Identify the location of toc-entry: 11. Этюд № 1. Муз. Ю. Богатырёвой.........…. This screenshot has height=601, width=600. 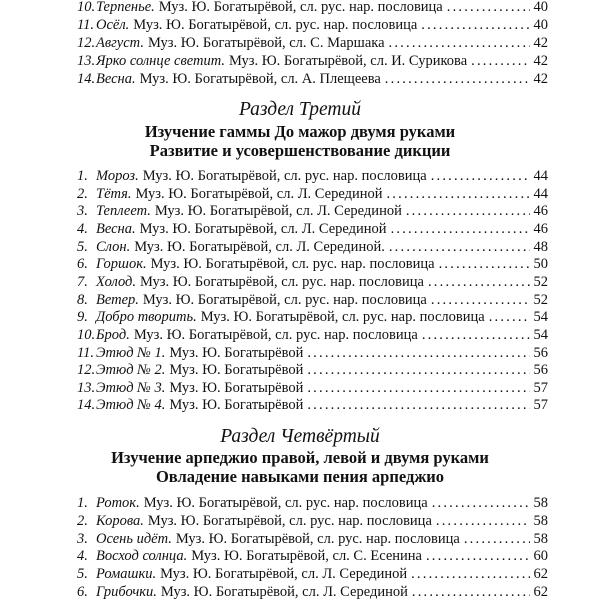
(312, 353).